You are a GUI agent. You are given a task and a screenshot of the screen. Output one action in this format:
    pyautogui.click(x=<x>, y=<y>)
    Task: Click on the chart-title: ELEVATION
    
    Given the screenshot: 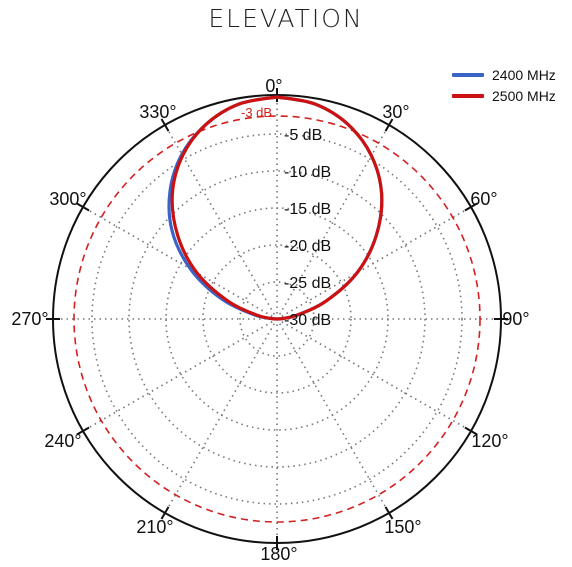 What is the action you would take?
    pyautogui.click(x=286, y=18)
    